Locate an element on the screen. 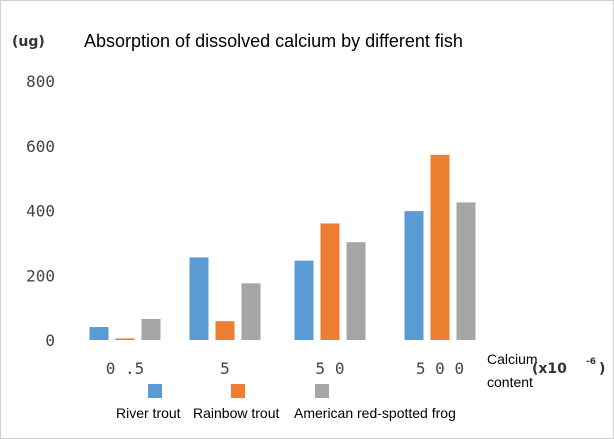  x-axis-title: Calcium content(x10 -6) is located at coordinates (546, 370).